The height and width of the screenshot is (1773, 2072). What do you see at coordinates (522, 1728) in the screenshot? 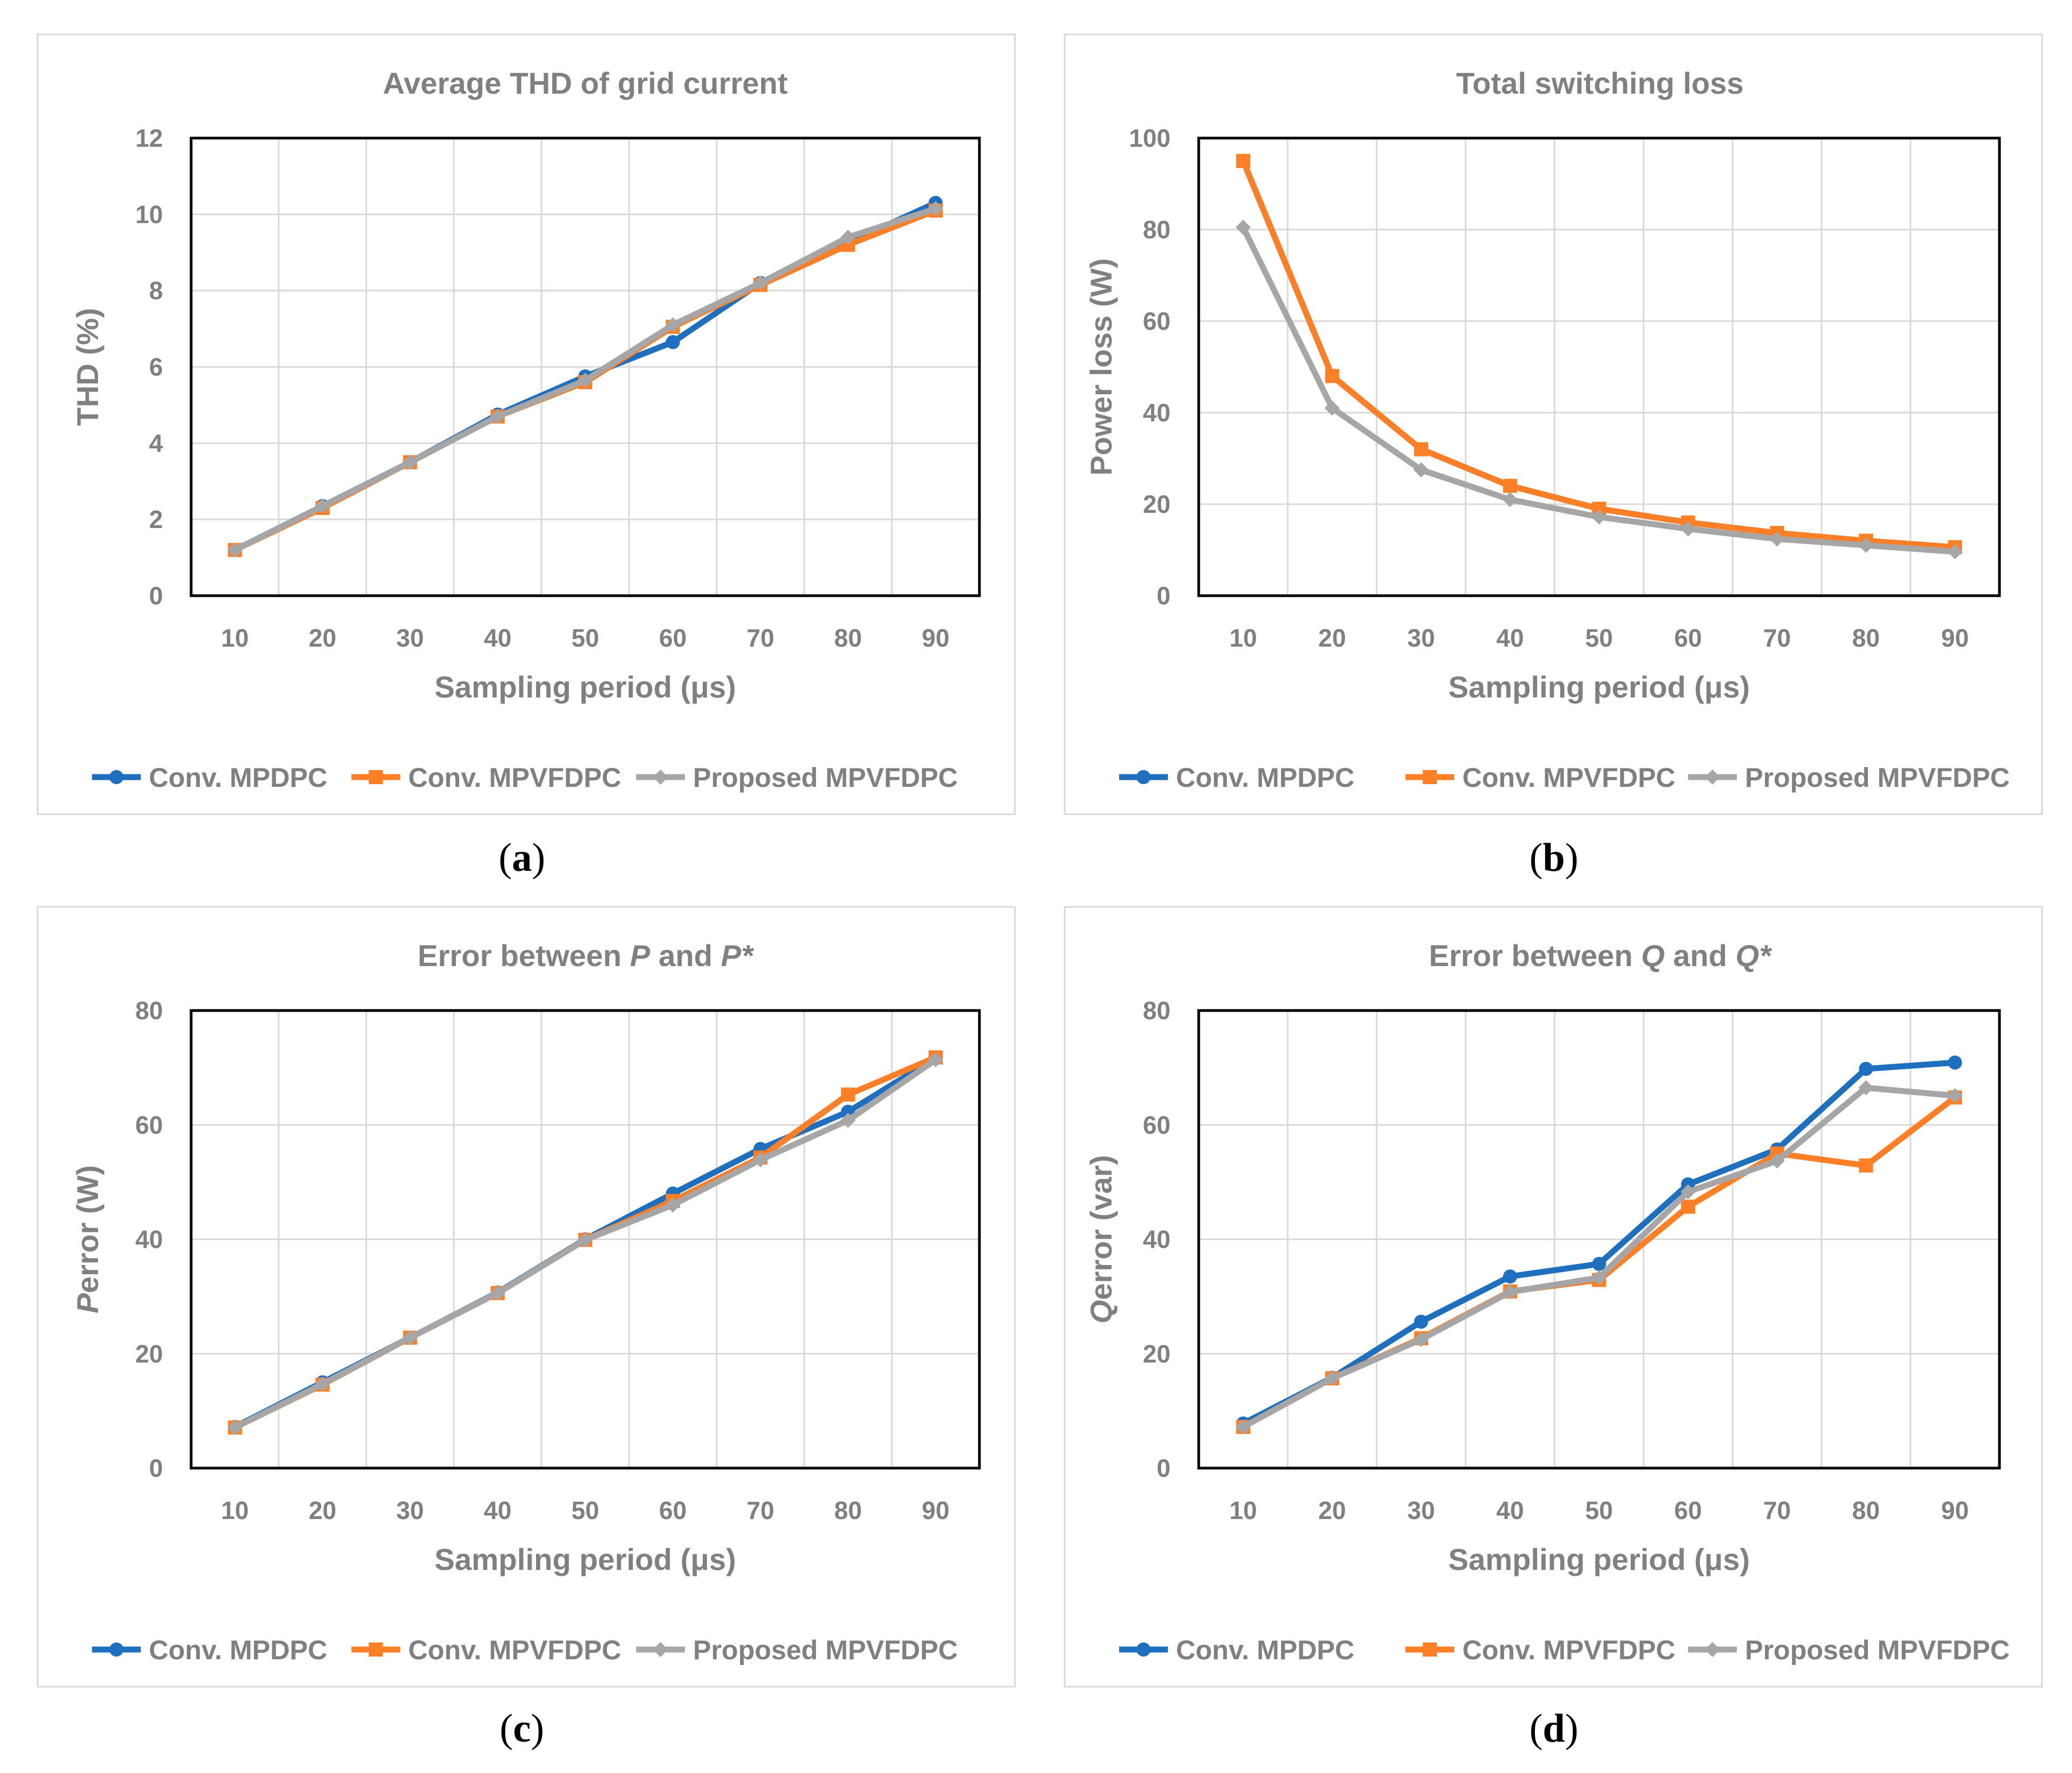
I see `caption-c: (c)` at bounding box center [522, 1728].